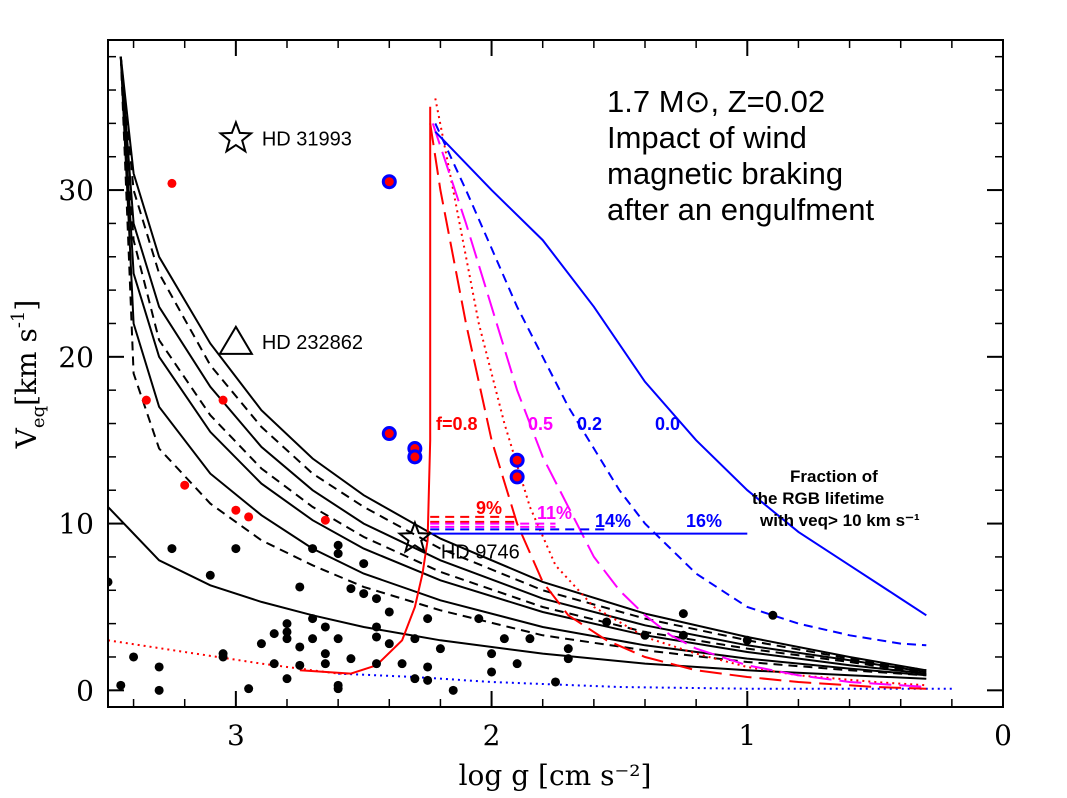  What do you see at coordinates (834, 476) in the screenshot?
I see `annotation: Fraction of` at bounding box center [834, 476].